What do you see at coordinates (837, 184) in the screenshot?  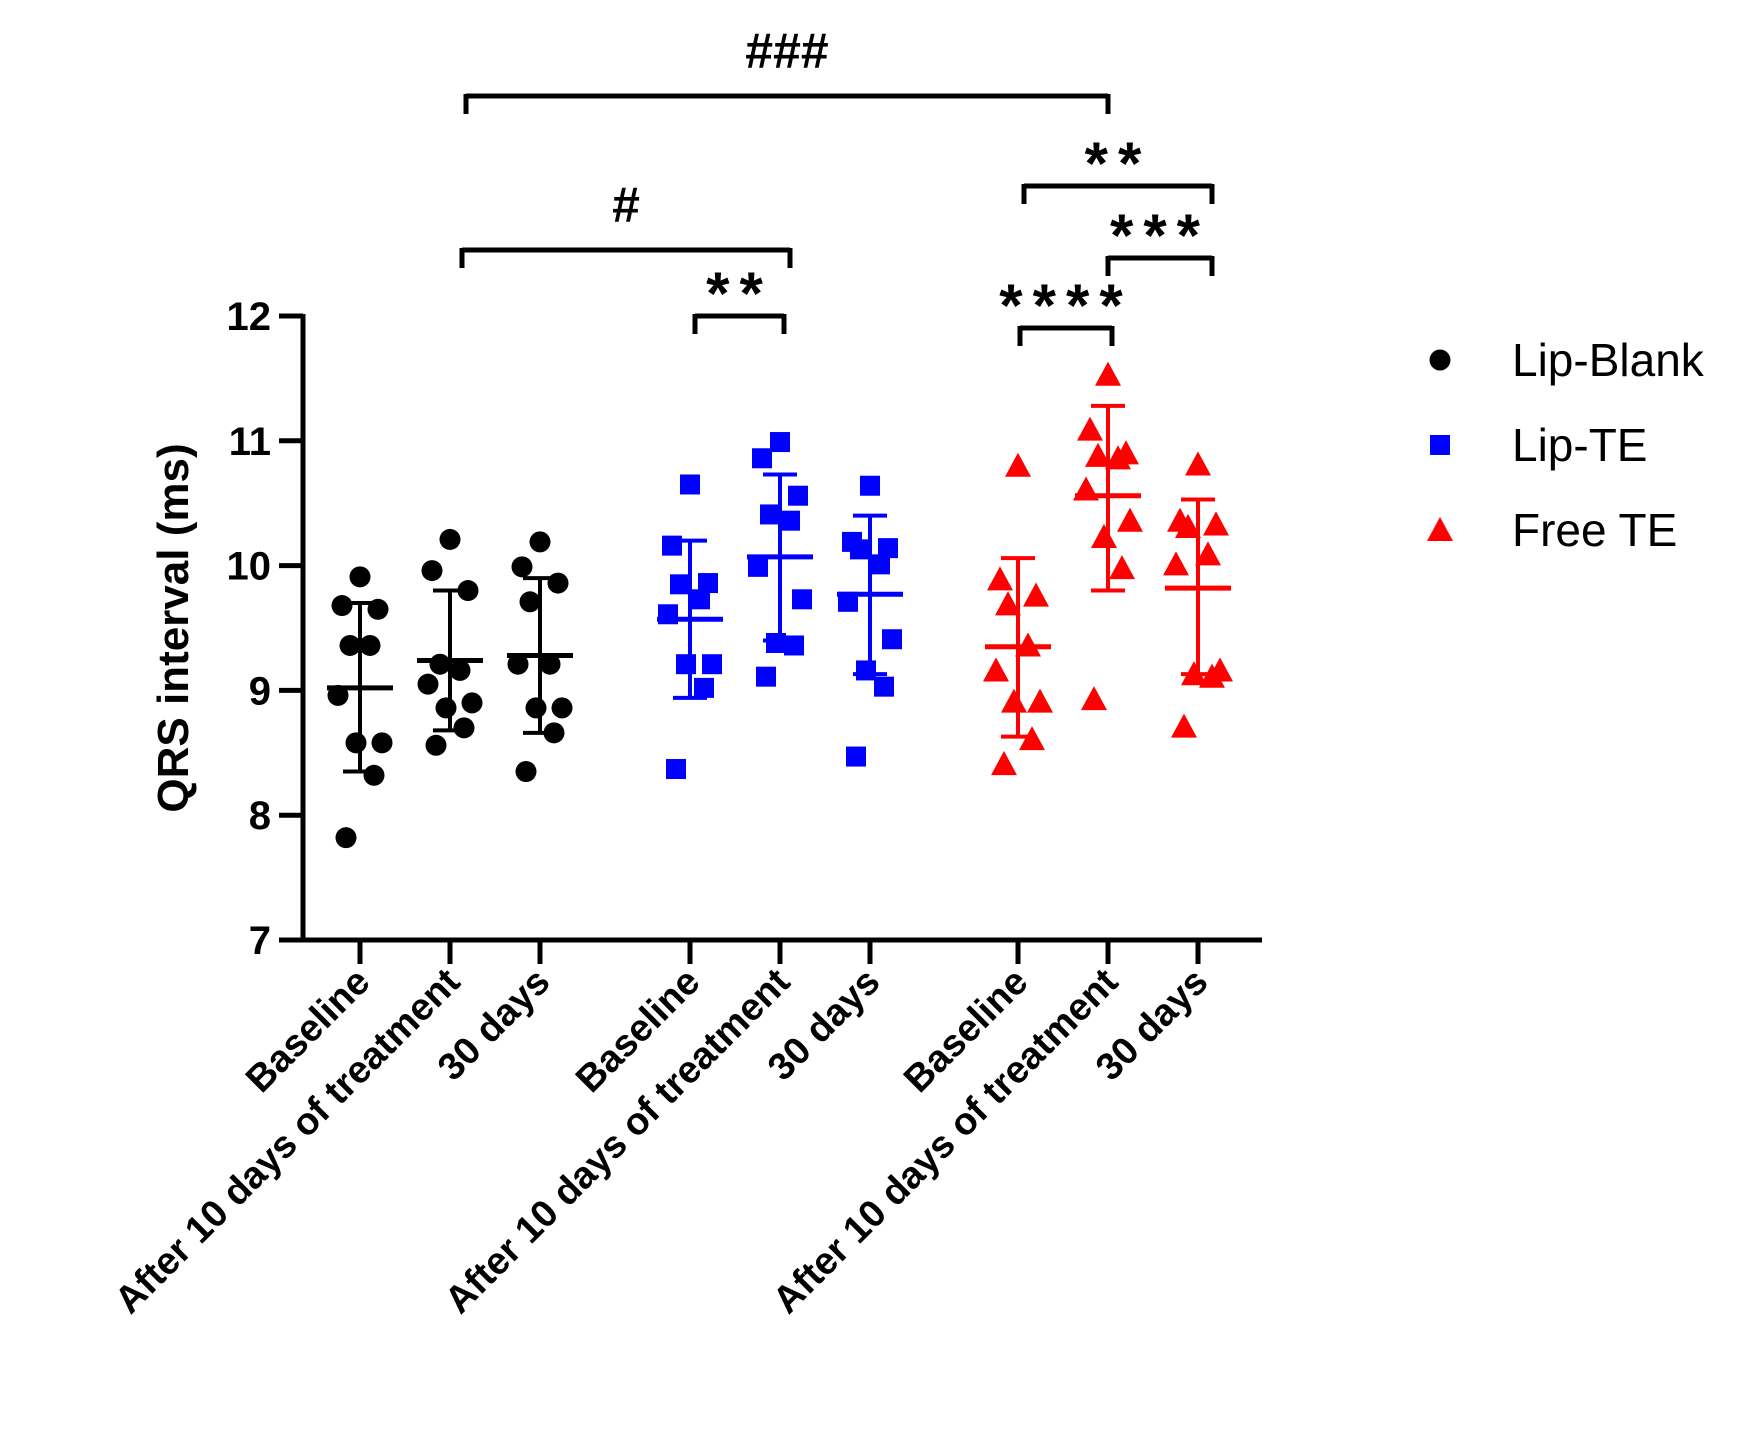 I see `significance-brackets: ####***********` at bounding box center [837, 184].